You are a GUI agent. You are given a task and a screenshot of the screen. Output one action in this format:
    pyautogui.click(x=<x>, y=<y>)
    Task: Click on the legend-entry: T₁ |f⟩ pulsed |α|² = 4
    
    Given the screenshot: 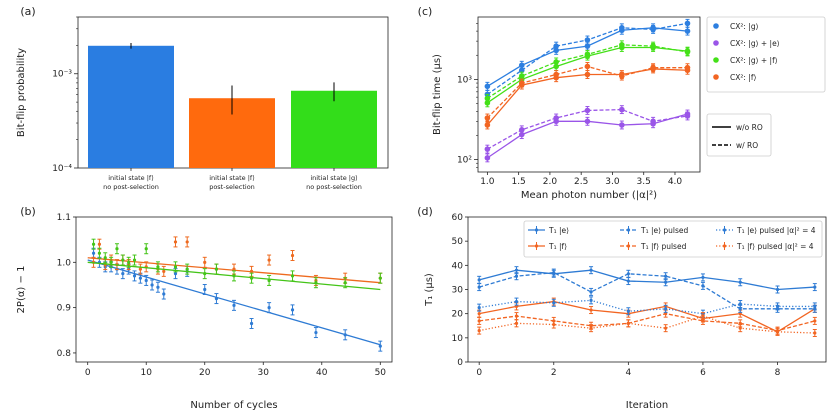 What is the action you would take?
    pyautogui.click(x=775, y=246)
    